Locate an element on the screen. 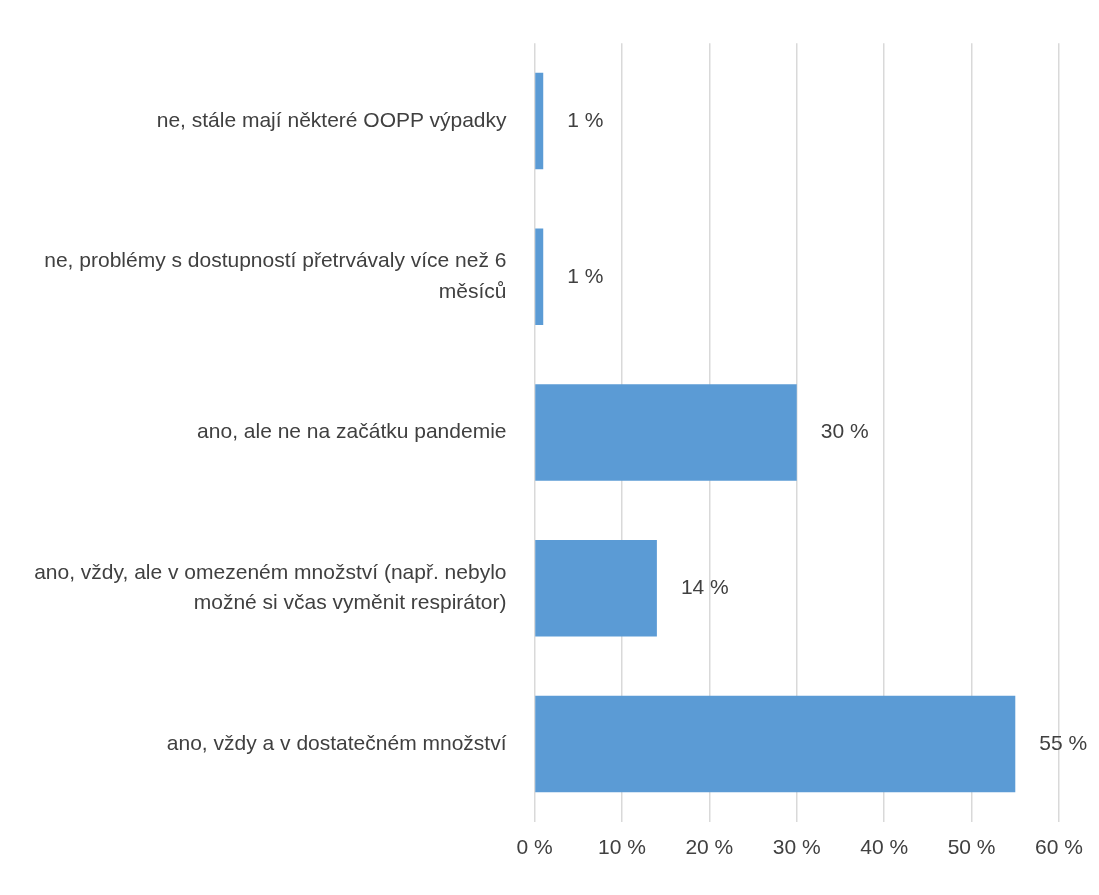 The image size is (1099, 895). y-tick-label: ano, ale ne na začátku pandemie is located at coordinates (352, 431).